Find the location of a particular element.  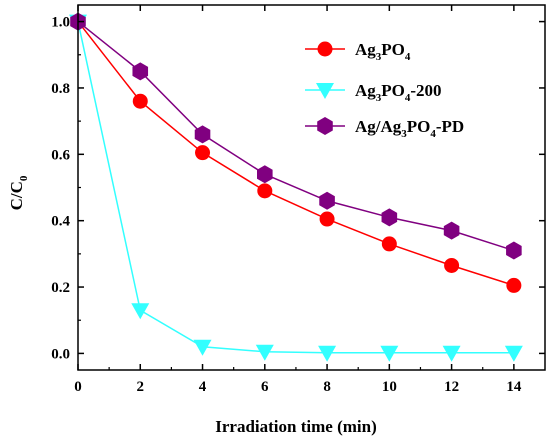

legend-label-2: Ag/Ag3PO4-PD is located at coordinates (409, 128).